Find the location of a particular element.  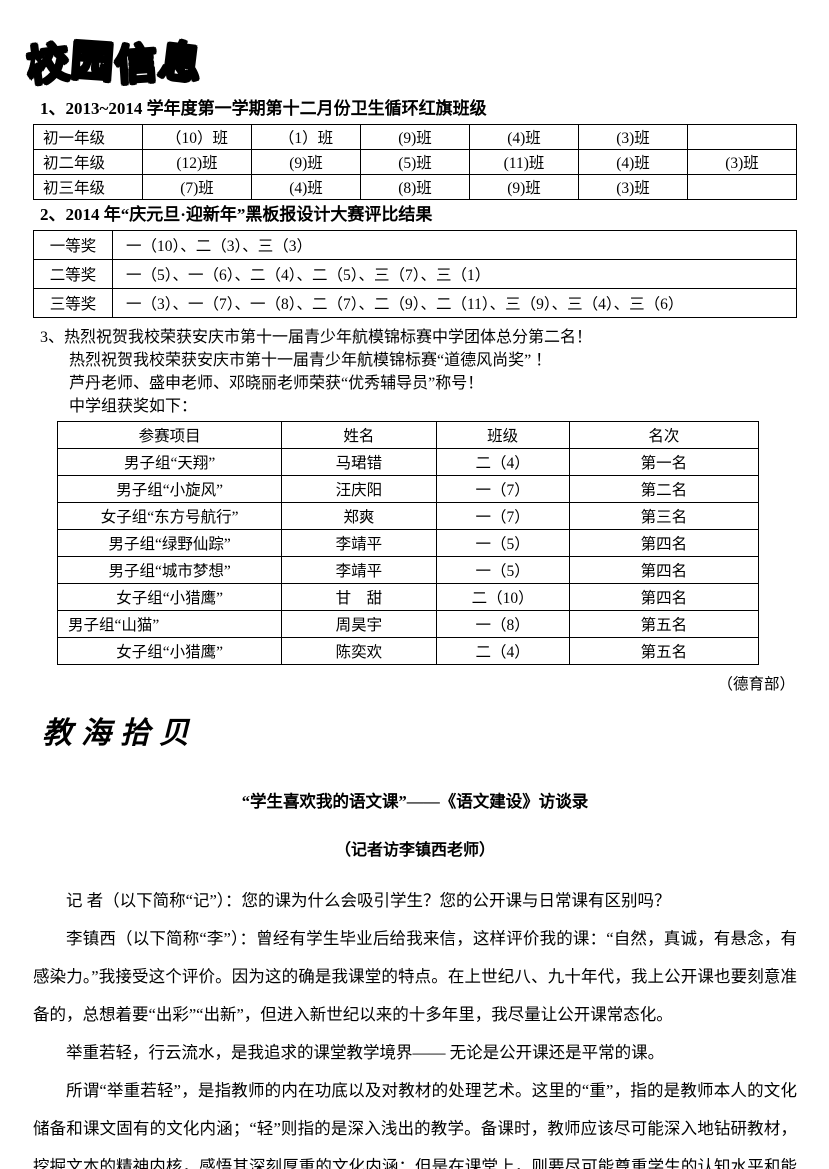

table-cell: 第二名 is located at coordinates (664, 489).